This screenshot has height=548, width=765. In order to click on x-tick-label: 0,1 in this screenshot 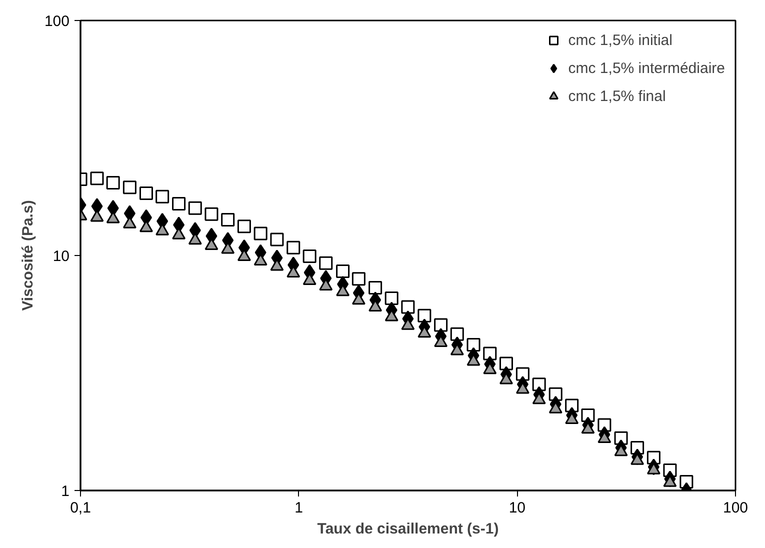, I will do `click(80, 508)`.